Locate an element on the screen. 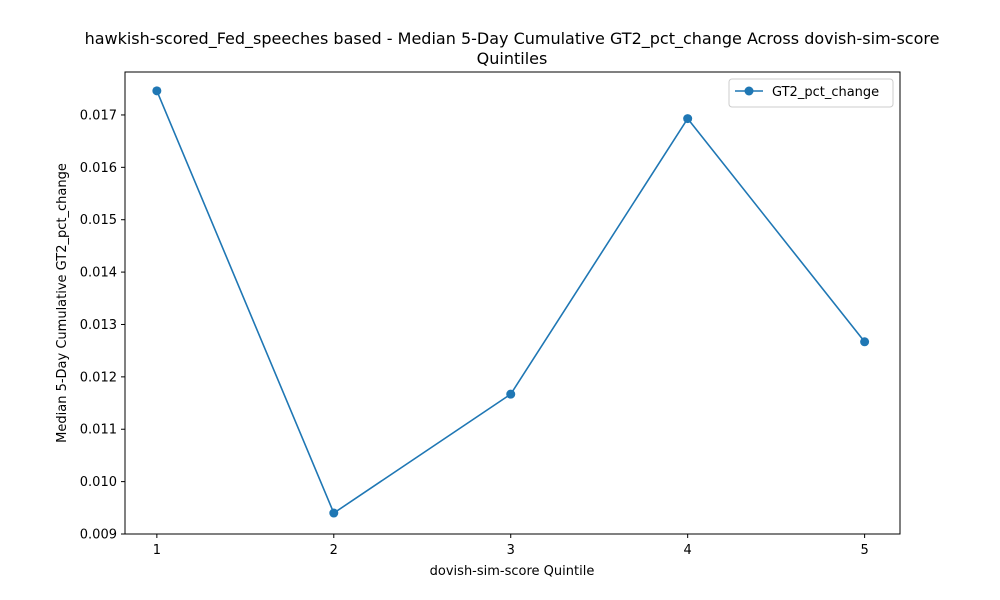 The image size is (1000, 600). chart-title-line-2: Quintiles is located at coordinates (512, 58).